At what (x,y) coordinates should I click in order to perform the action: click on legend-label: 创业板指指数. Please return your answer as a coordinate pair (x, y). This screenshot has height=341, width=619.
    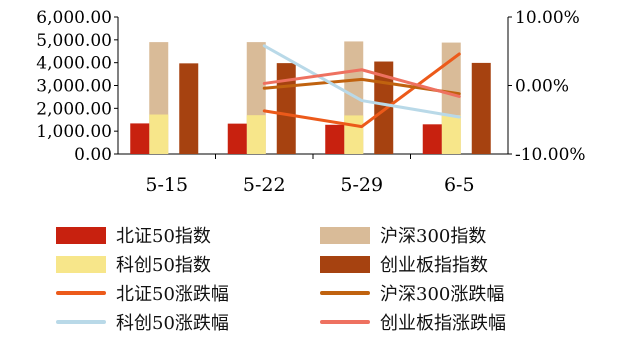
    Looking at the image, I should click on (434, 265).